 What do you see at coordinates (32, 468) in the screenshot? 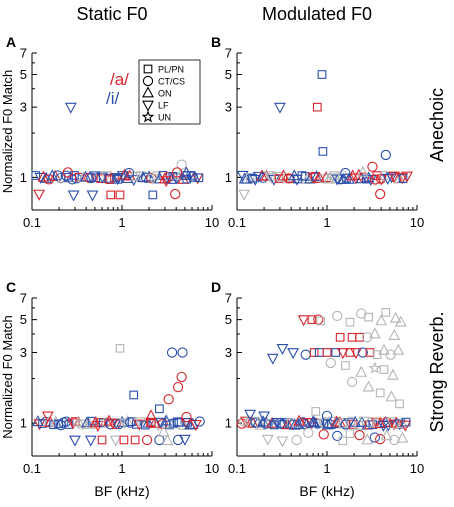
I see `x-tick-label: 0.1` at bounding box center [32, 468].